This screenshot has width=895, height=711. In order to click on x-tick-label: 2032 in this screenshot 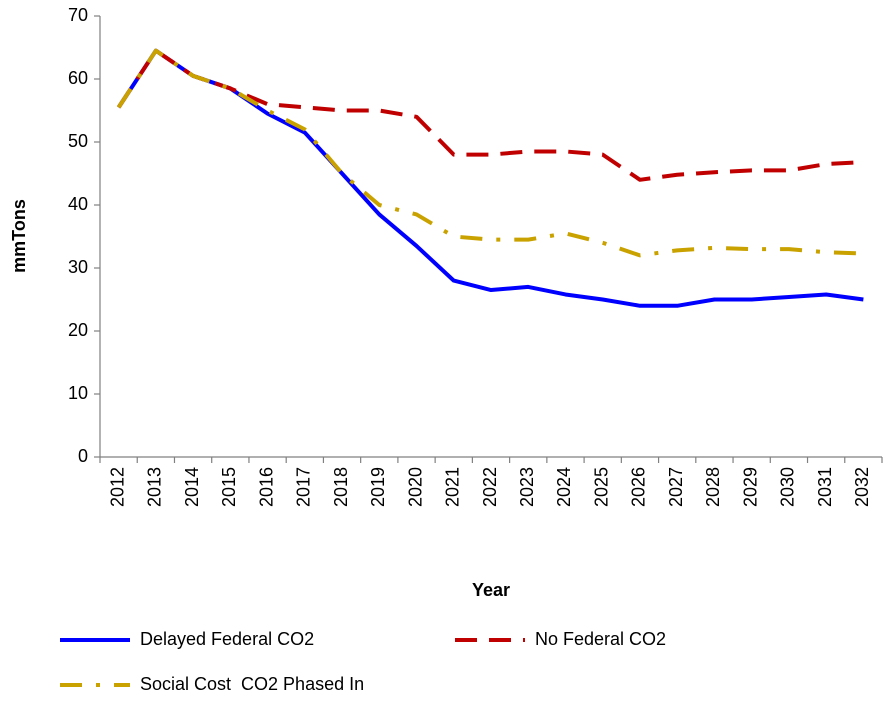, I will do `click(862, 487)`.